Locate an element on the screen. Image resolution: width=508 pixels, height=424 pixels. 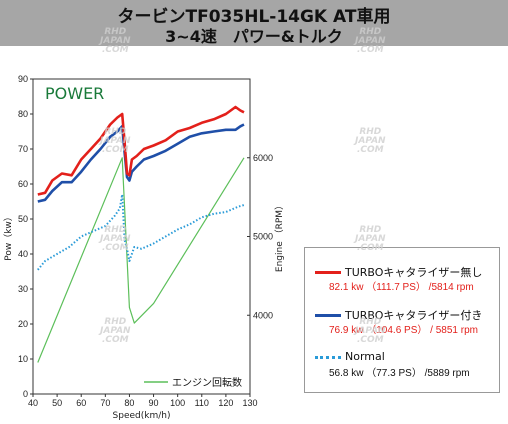
y2-tick-label: 4000 is located at coordinates (263, 315).